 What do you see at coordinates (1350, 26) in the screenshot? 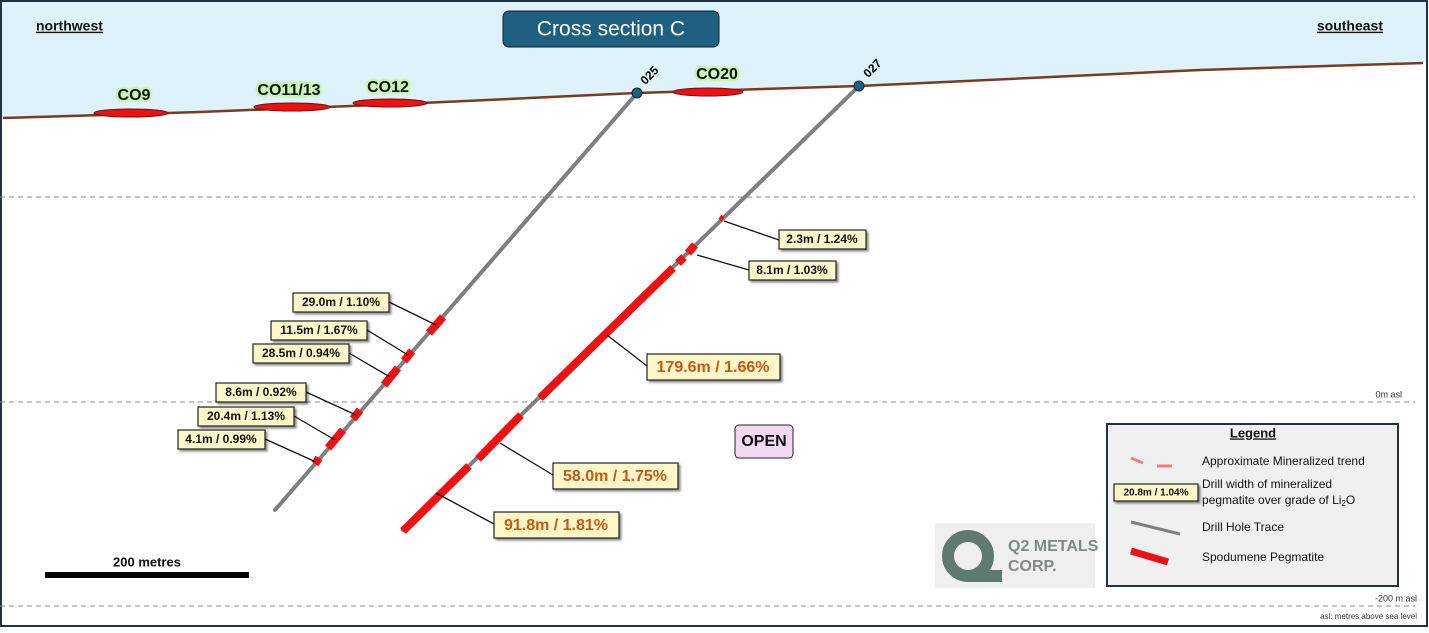
I see `direction-label: southeast` at bounding box center [1350, 26].